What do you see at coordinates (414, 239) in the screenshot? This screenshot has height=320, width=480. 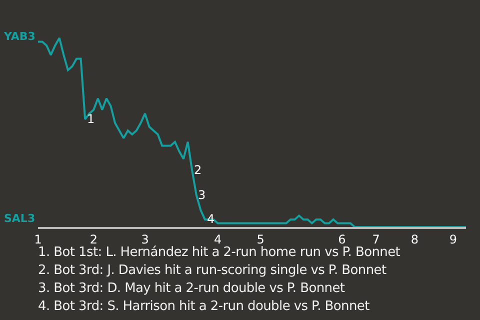 I see `x-tick-label: 8` at bounding box center [414, 239].